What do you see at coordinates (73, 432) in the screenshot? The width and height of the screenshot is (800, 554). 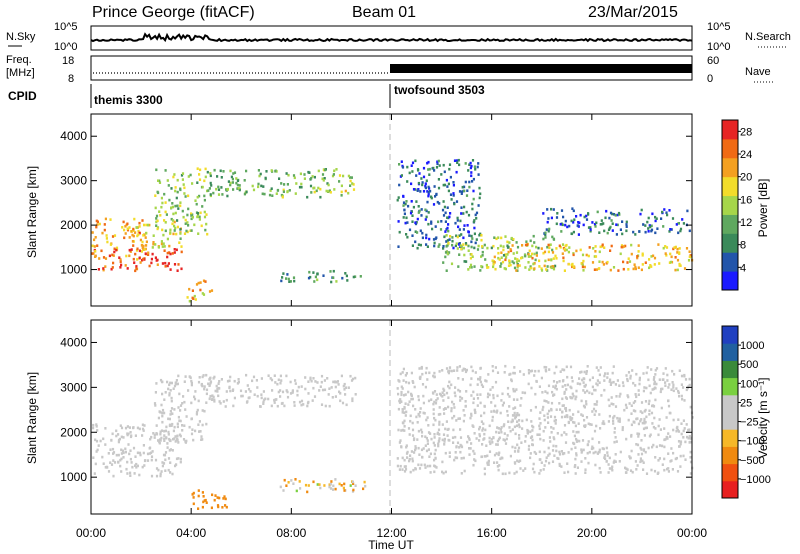 I see `y-tick-label: 2000` at bounding box center [73, 432].